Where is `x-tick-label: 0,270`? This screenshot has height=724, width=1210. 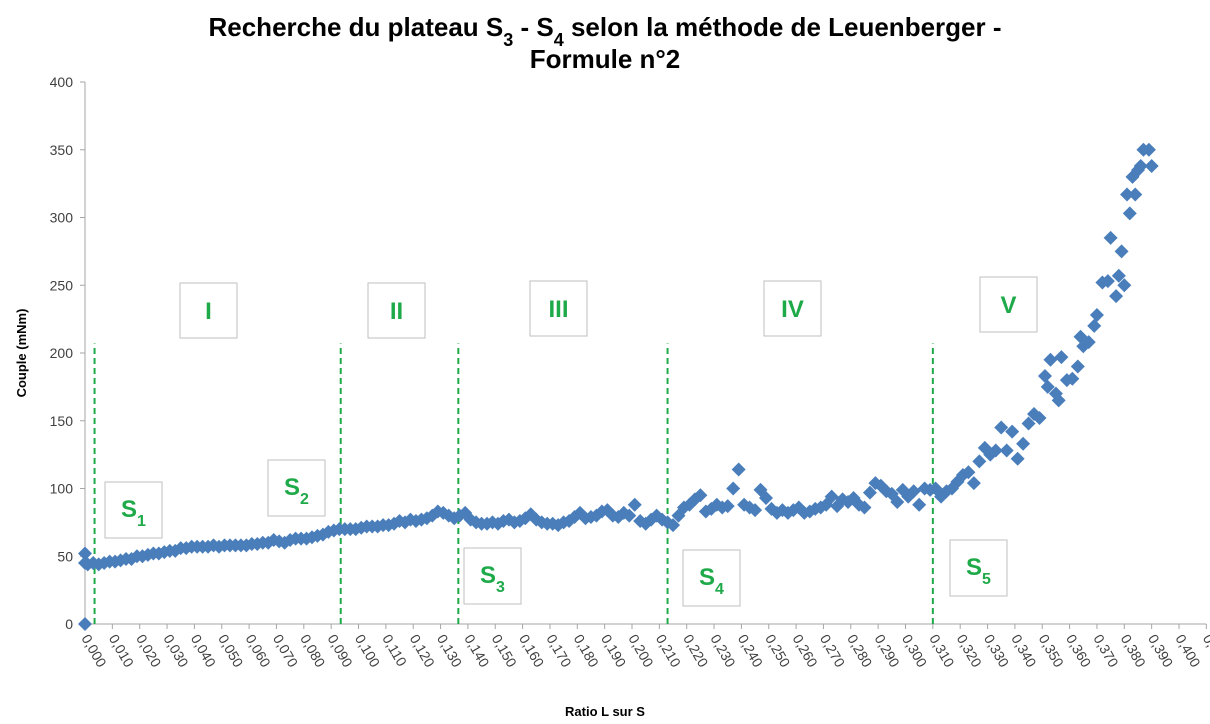 x-tick-label: 0,270 is located at coordinates (832, 651).